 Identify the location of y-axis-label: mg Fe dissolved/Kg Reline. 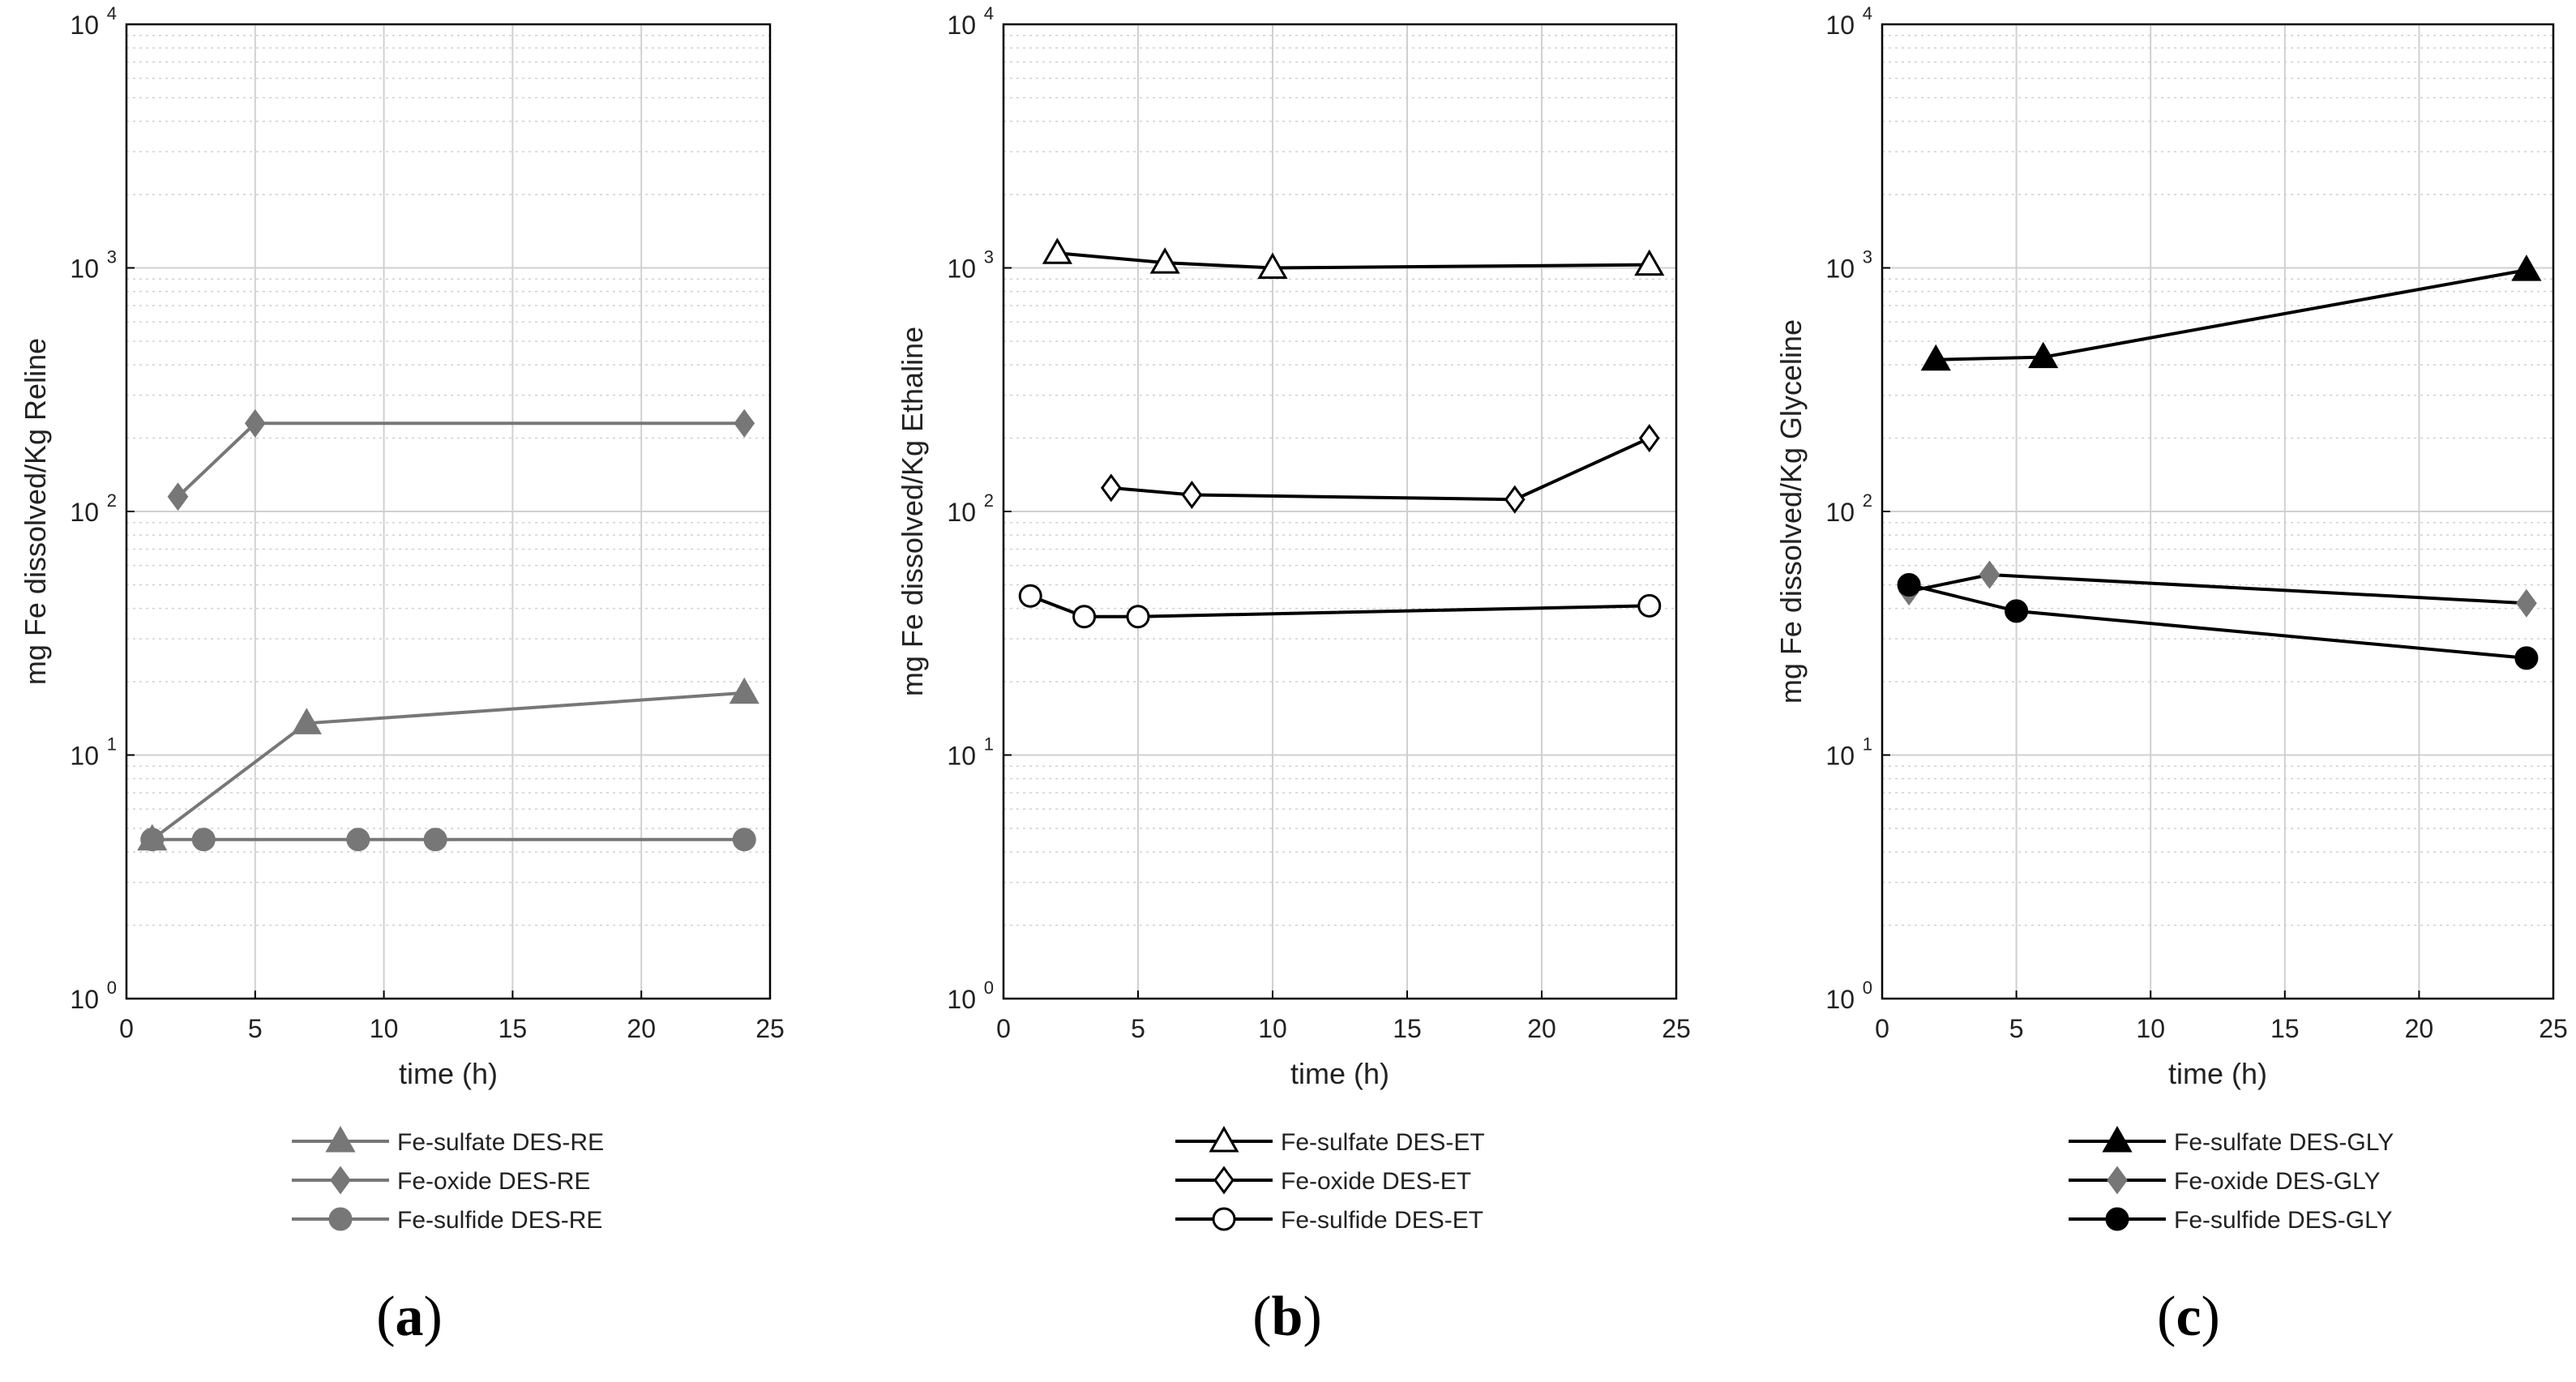
(35, 511).